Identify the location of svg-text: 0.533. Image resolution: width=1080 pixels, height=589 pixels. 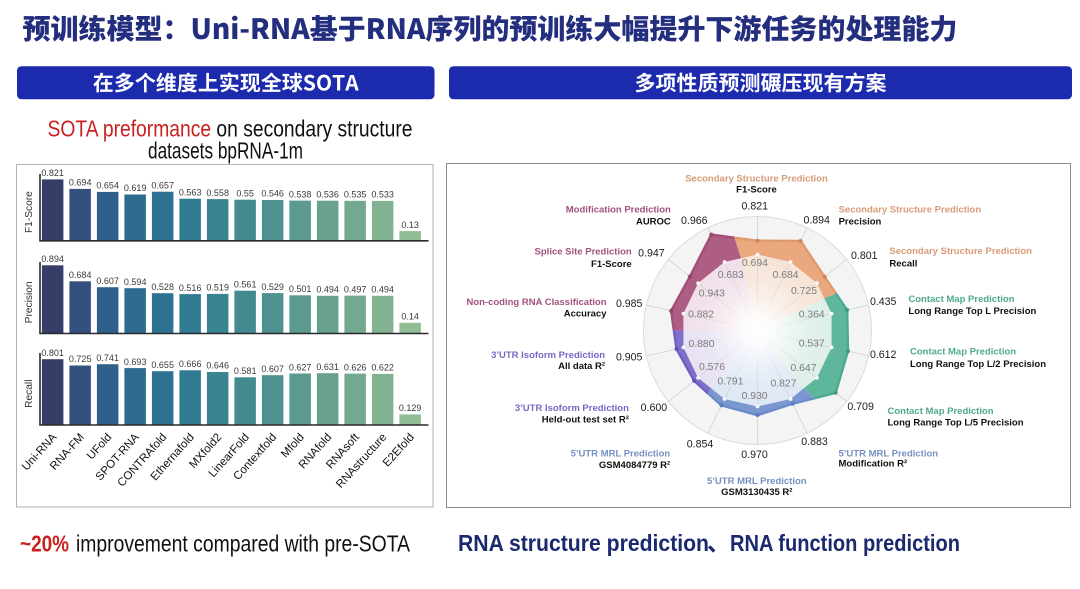
(382, 195).